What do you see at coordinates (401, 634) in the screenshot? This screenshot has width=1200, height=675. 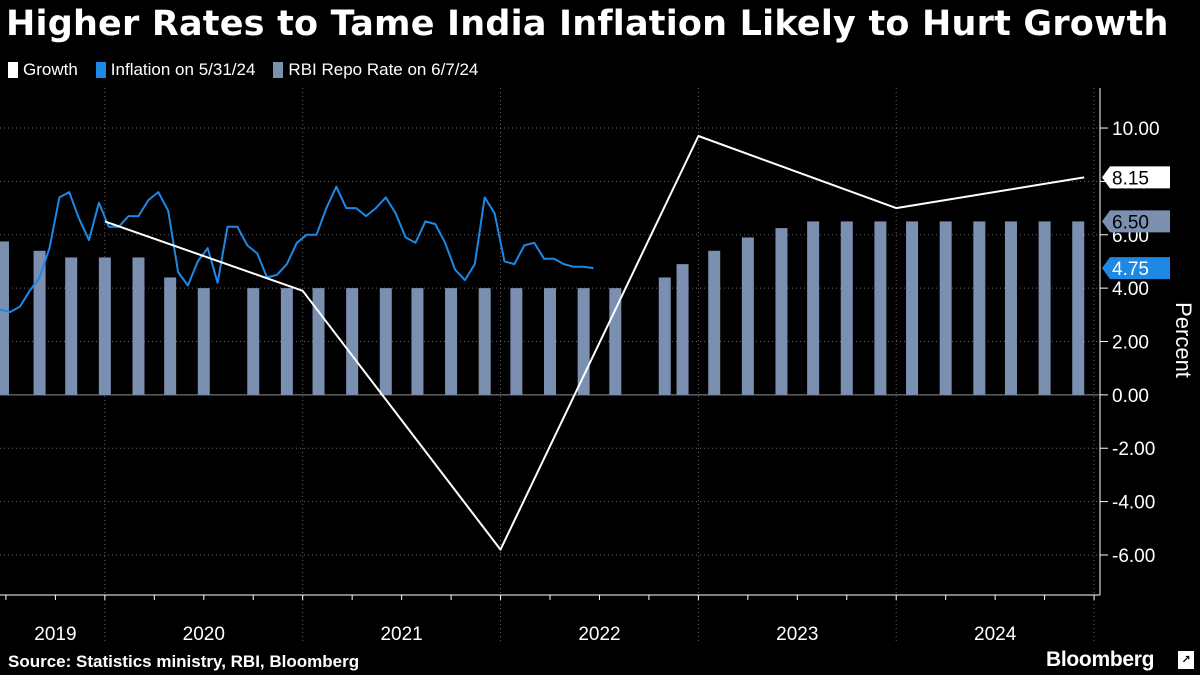 I see `x-year-label: 2021` at bounding box center [401, 634].